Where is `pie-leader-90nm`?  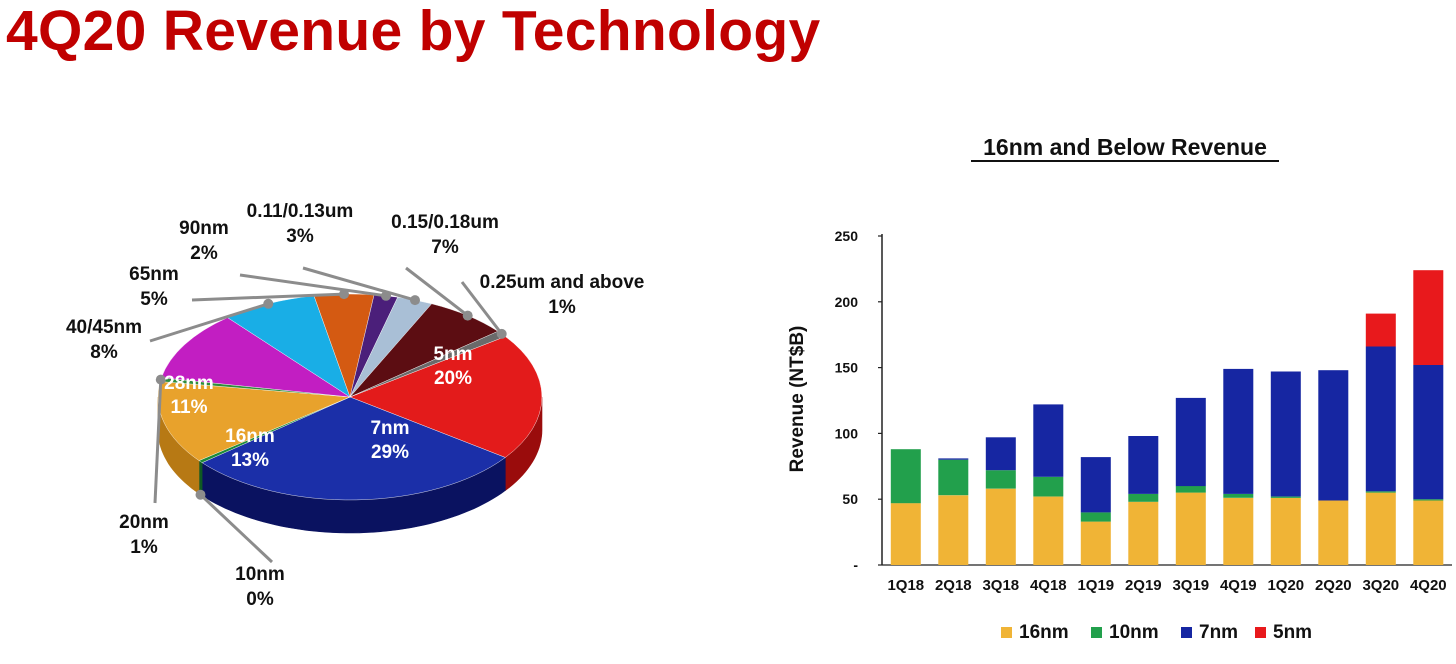
pie-leader-90nm is located at coordinates (313, 285).